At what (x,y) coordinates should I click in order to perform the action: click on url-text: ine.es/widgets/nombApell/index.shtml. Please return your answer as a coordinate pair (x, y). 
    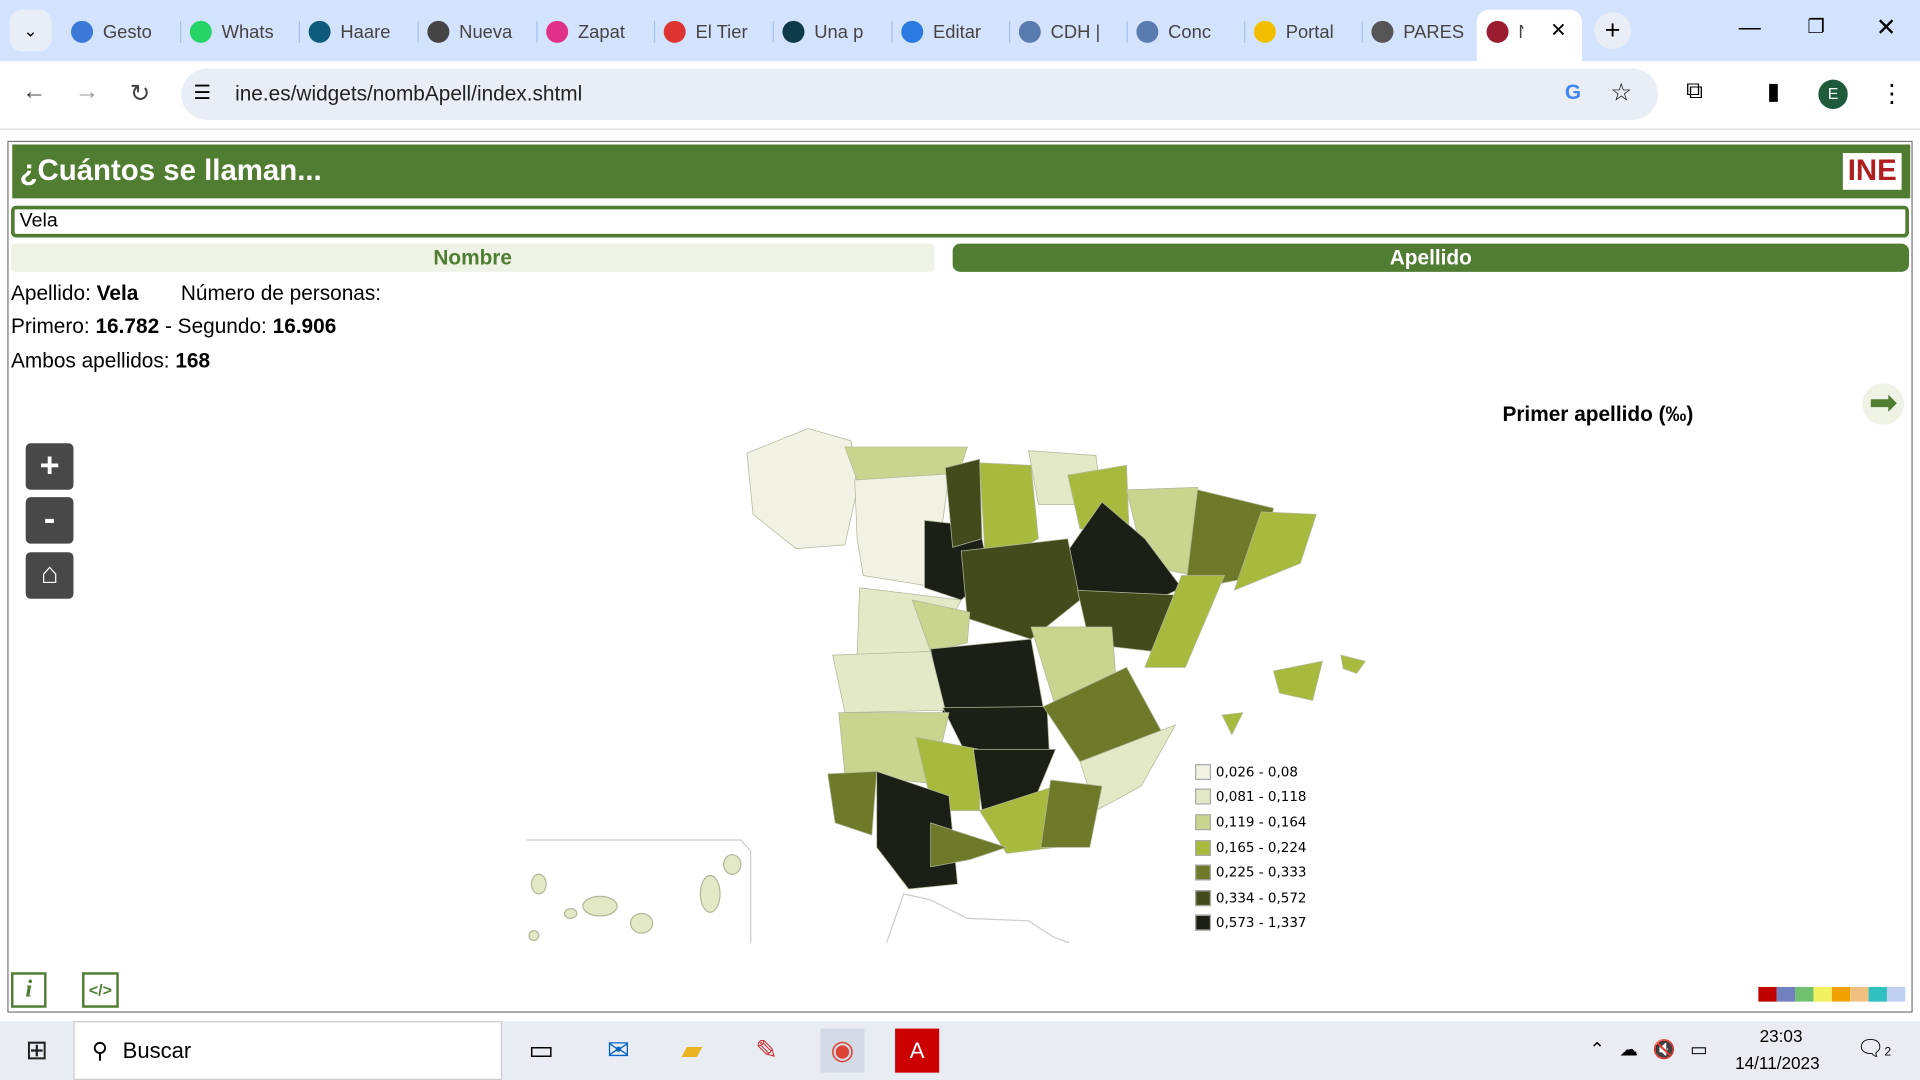
    Looking at the image, I should click on (409, 94).